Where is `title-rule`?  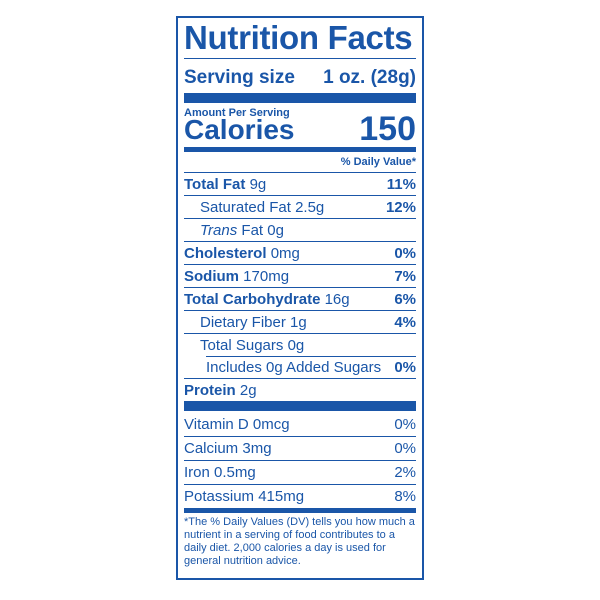
title-rule is located at coordinates (300, 58).